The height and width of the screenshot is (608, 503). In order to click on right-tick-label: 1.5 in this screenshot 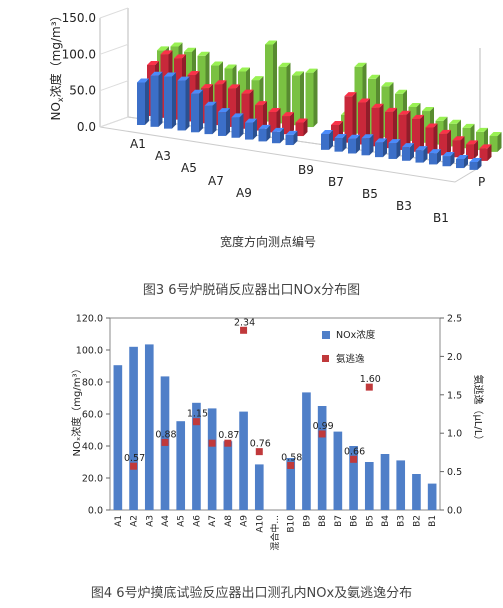, I will do `click(454, 395)`.